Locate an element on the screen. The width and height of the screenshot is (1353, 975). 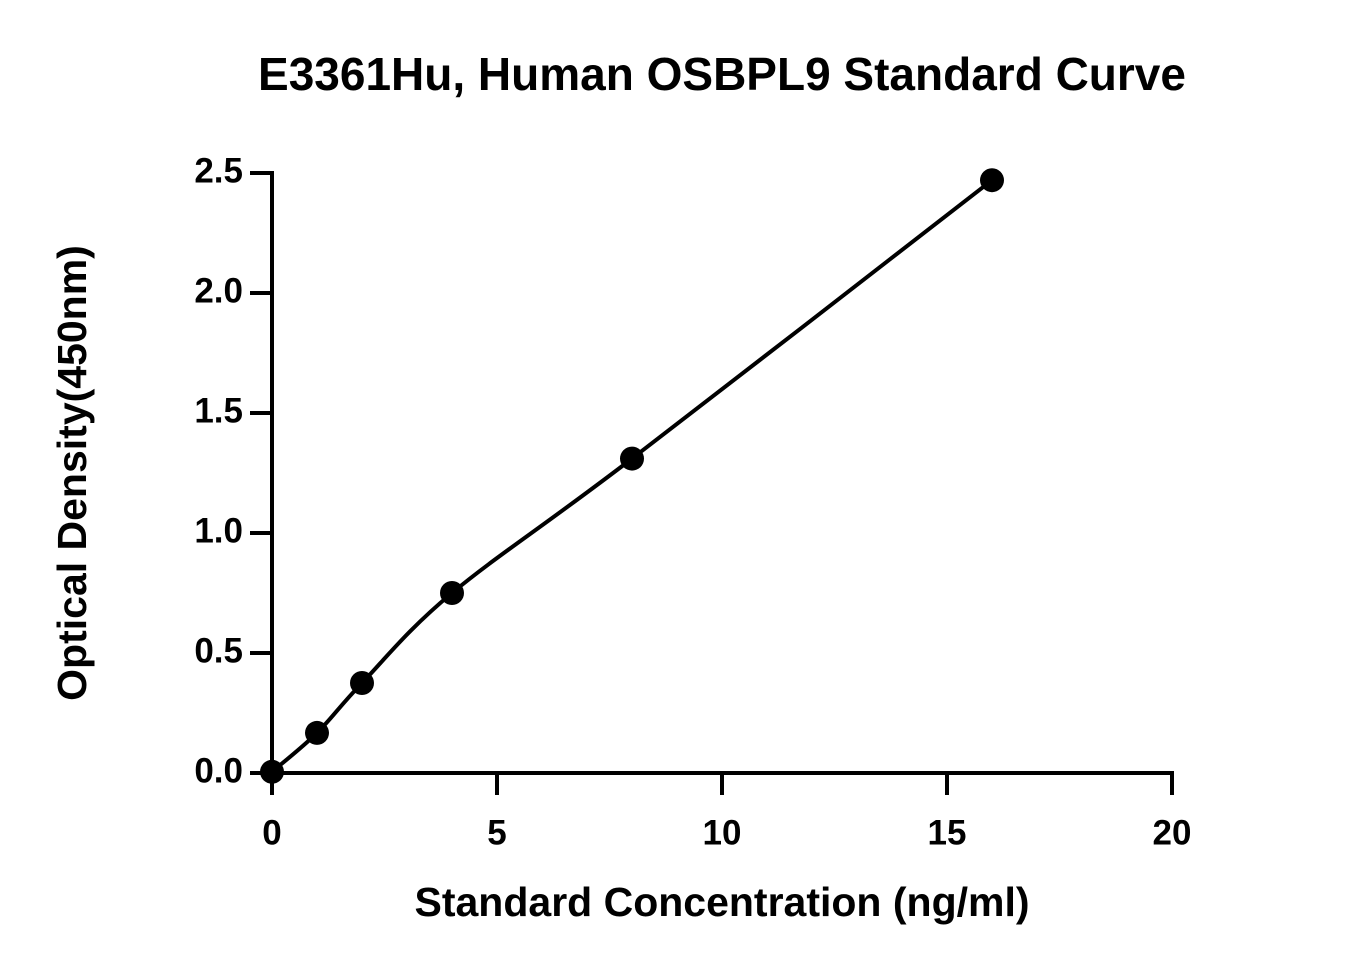
x-axis-label: Standard Concentration (ng/ml) is located at coordinates (722, 902).